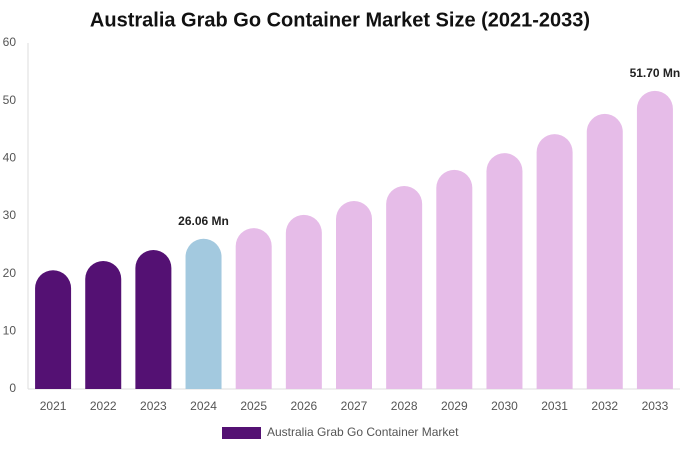 The height and width of the screenshot is (450, 680). What do you see at coordinates (203, 221) in the screenshot?
I see `data-label: 26.06 Mn` at bounding box center [203, 221].